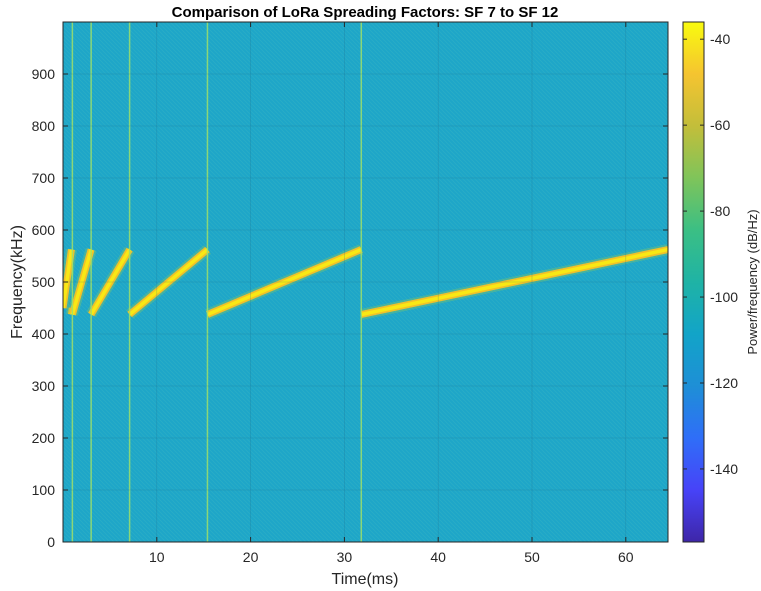  I want to click on y-axis-label: Frequency(kHz), so click(17, 282).